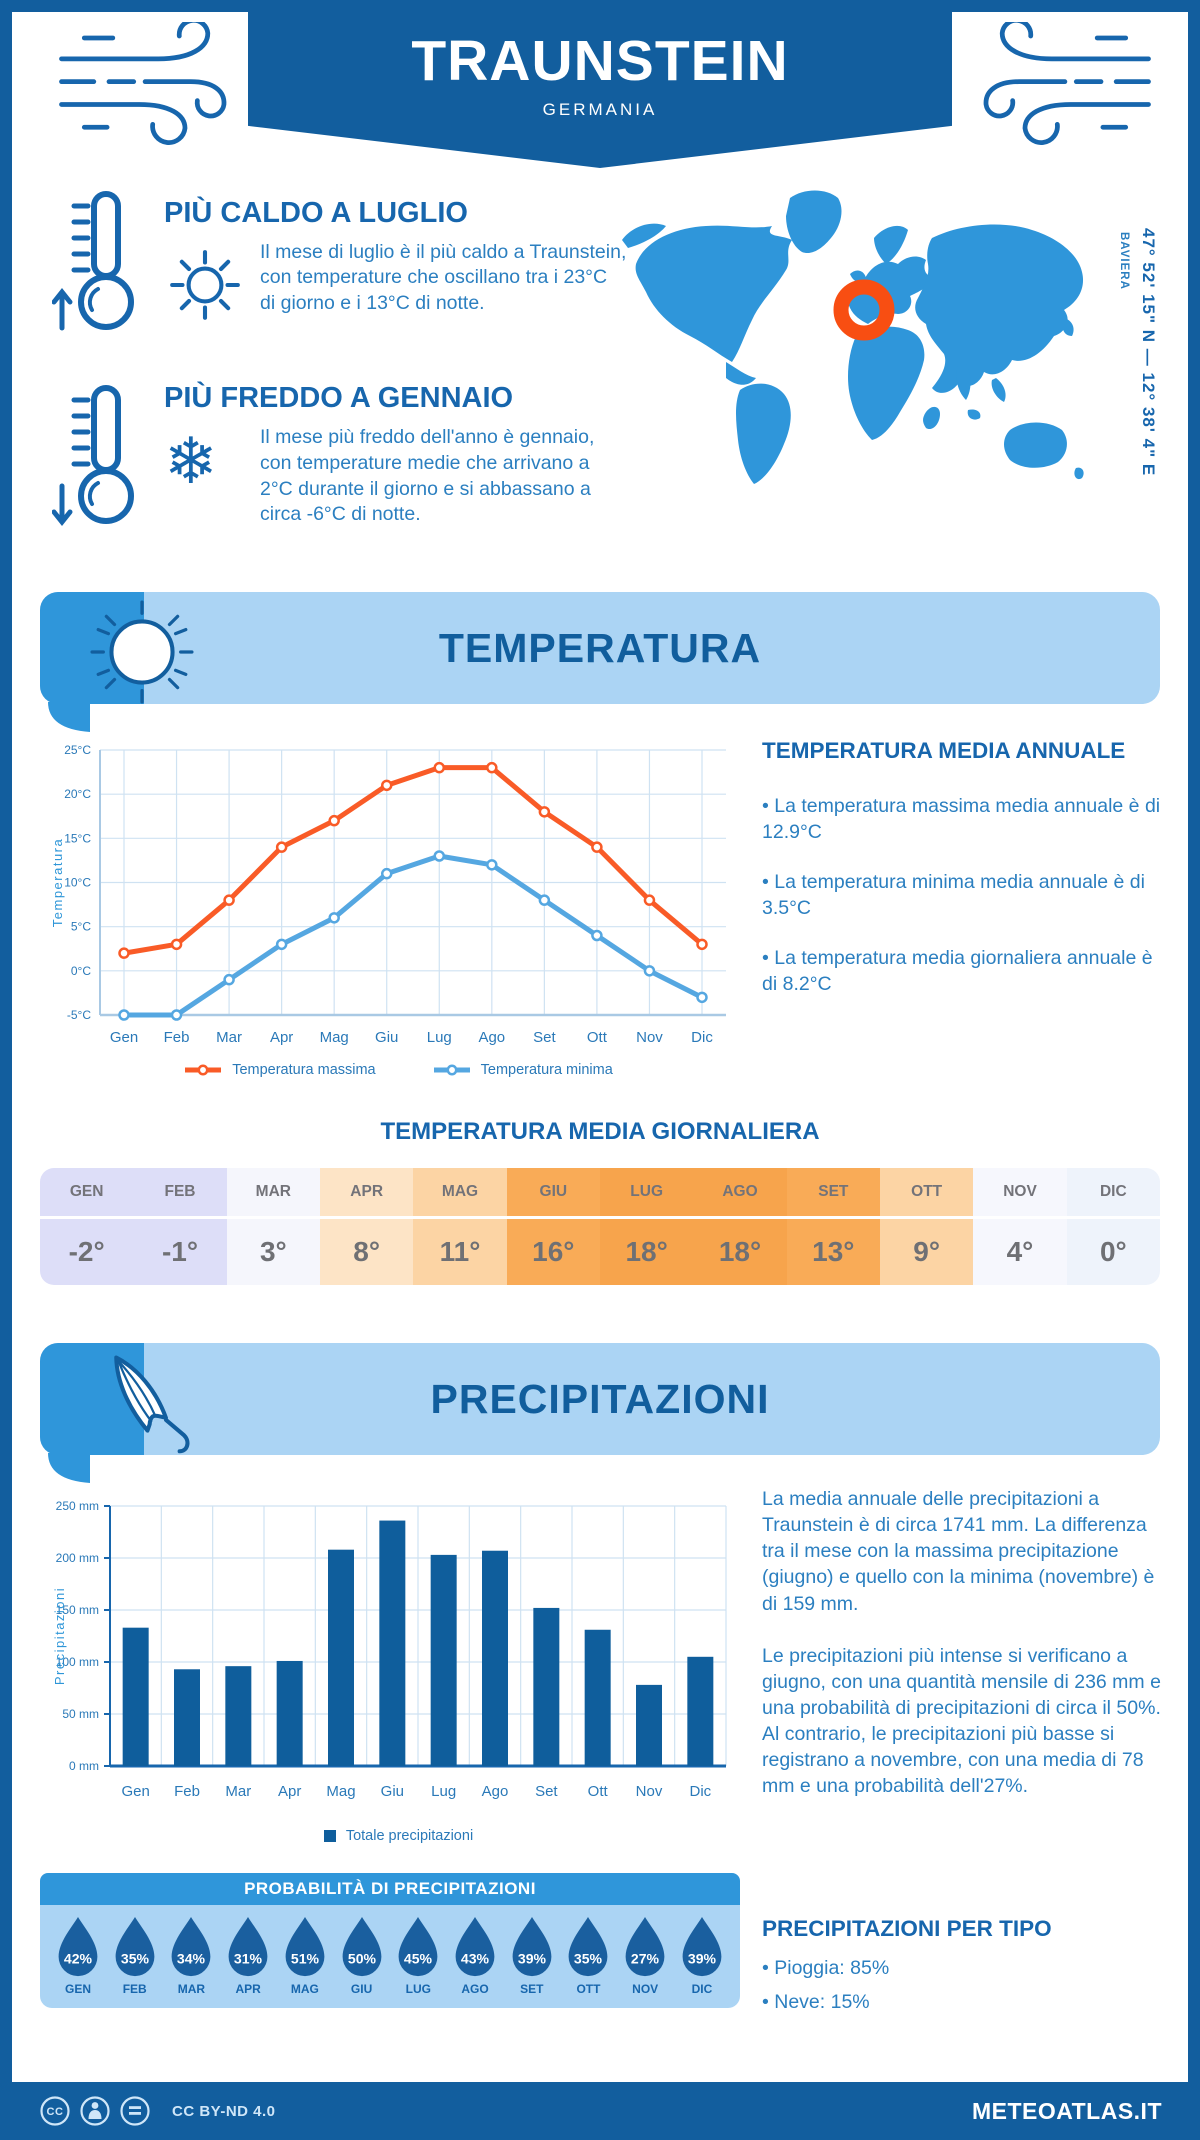 This screenshot has height=2140, width=1200. What do you see at coordinates (645, 1989) in the screenshot?
I see `droplet-month-label: NOV` at bounding box center [645, 1989].